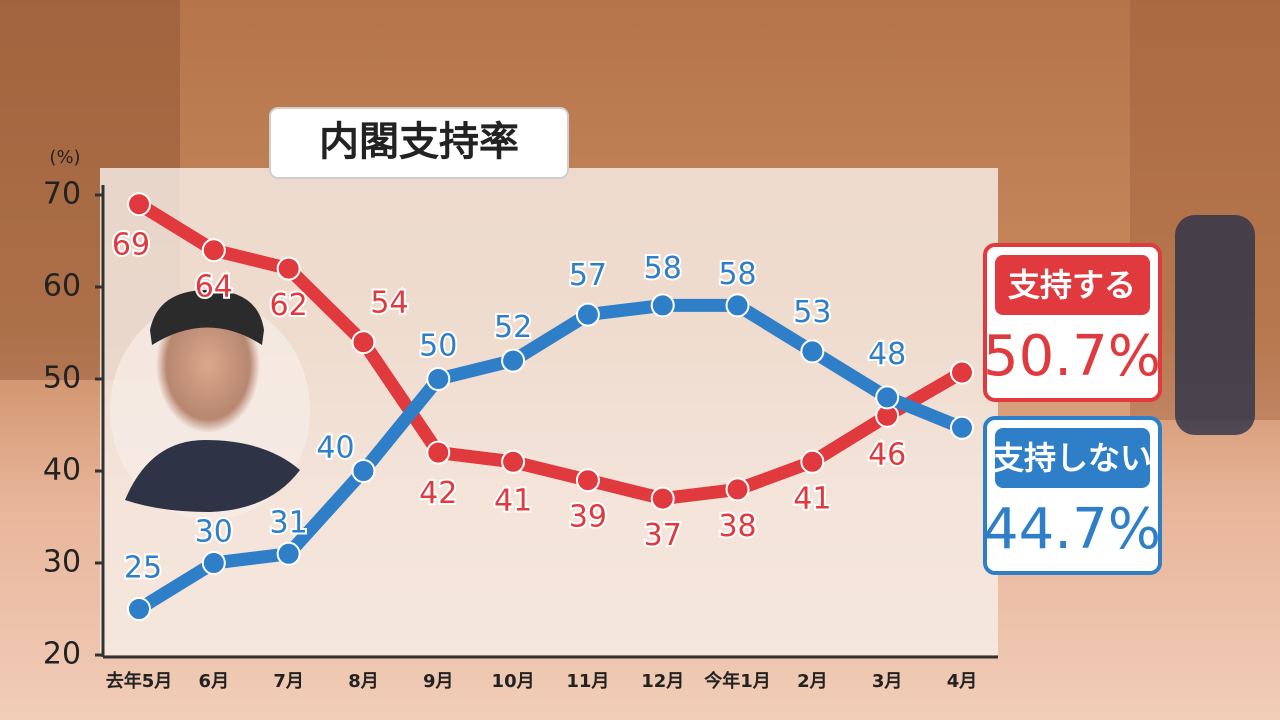  I want to click on data-label: 53, so click(812, 312).